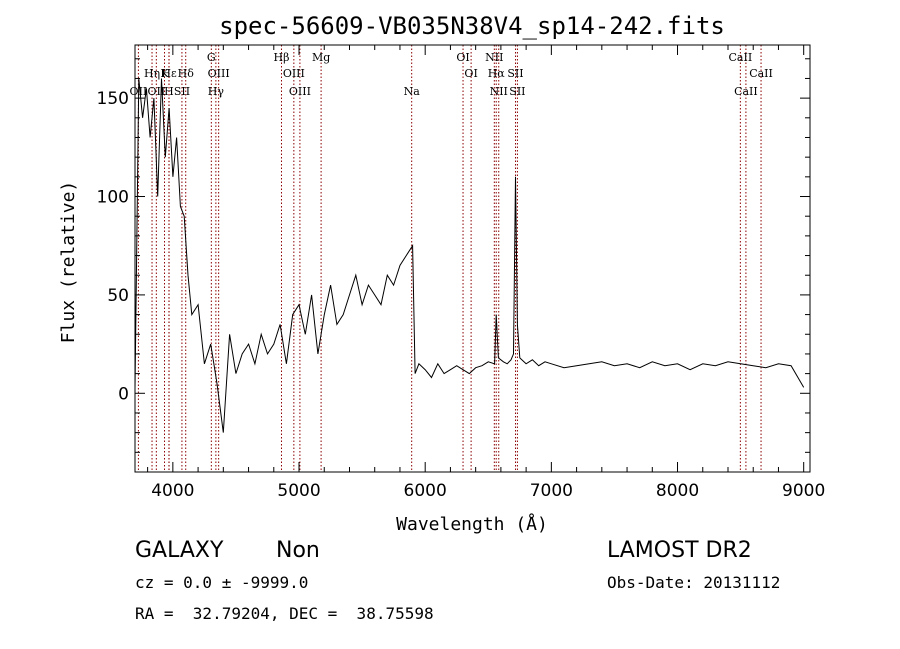 The height and width of the screenshot is (649, 900). What do you see at coordinates (472, 26) in the screenshot?
I see `chart-title: spec-56609-VB035N38V4_sp14-242.fits` at bounding box center [472, 26].